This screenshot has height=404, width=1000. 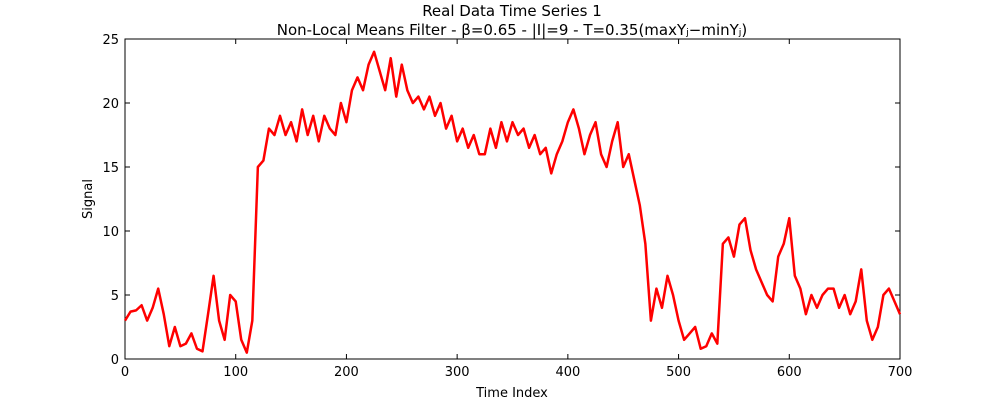 I want to click on y-tick-label: 5, so click(x=115, y=296).